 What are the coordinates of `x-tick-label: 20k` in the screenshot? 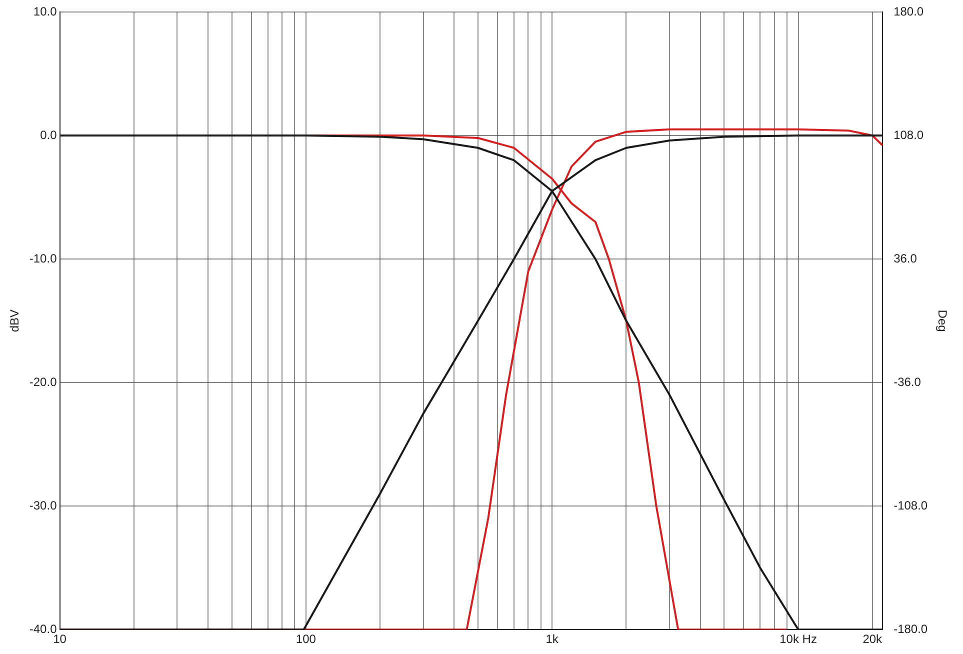 It's located at (873, 639).